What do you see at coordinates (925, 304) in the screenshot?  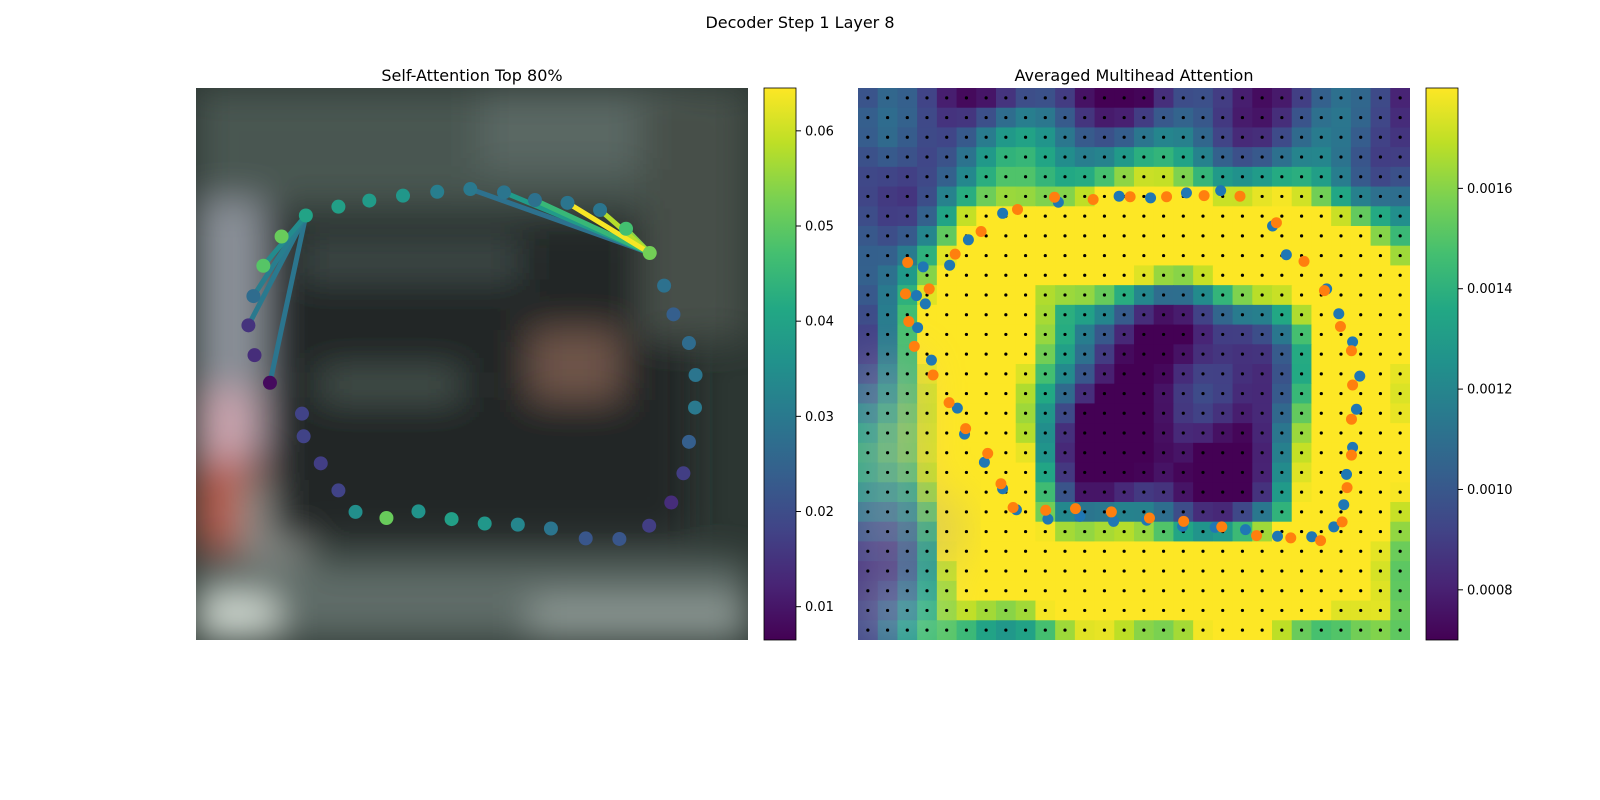 I see `predicted-point` at bounding box center [925, 304].